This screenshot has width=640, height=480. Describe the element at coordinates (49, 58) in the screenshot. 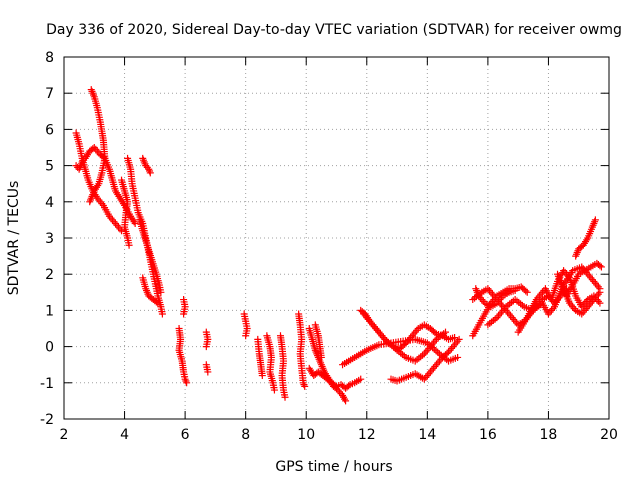

I see `y-tick-label: 8` at that location.